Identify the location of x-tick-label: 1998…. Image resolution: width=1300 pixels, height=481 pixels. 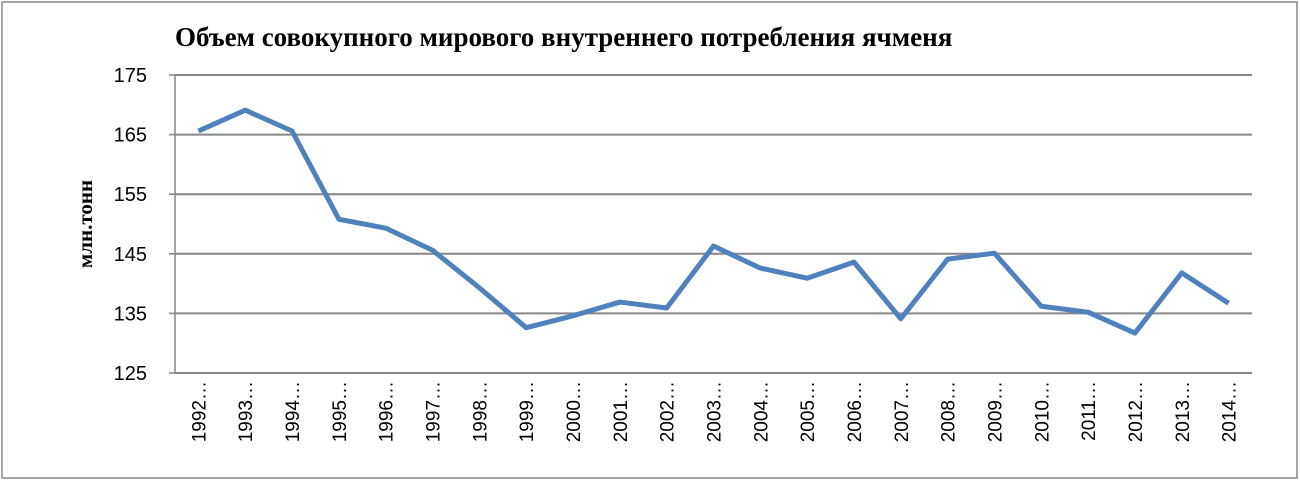
(480, 411).